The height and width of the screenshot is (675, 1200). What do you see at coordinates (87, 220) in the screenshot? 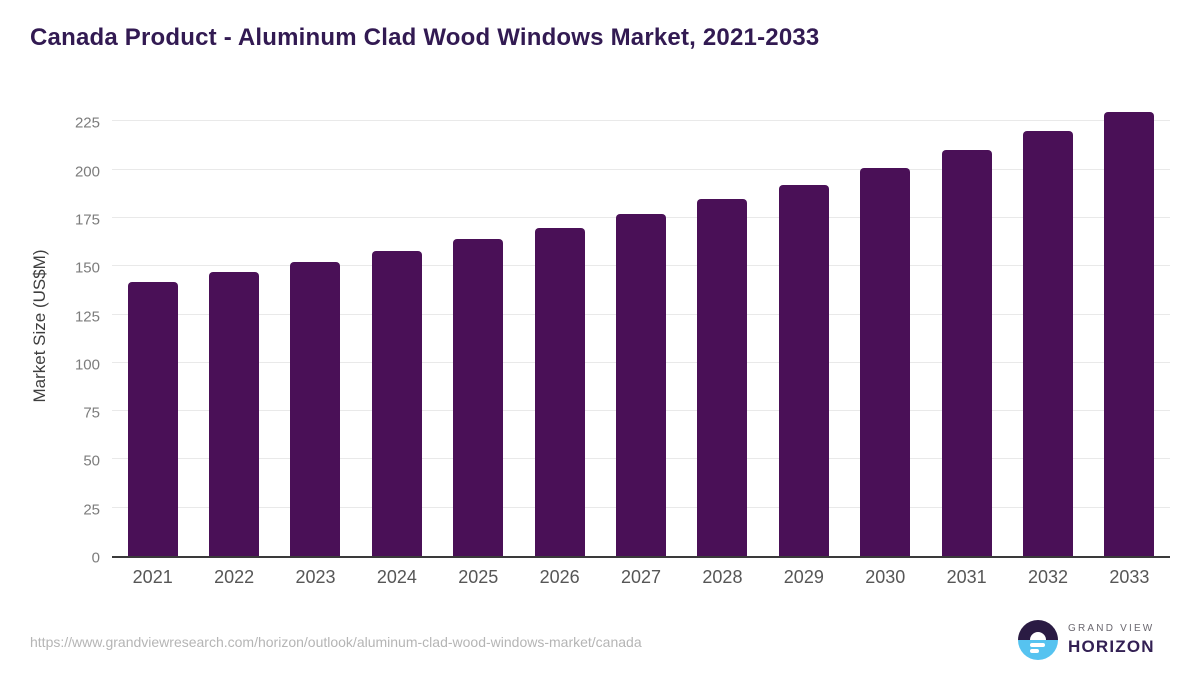
I see `y-tick-label-175: 175` at bounding box center [87, 220].